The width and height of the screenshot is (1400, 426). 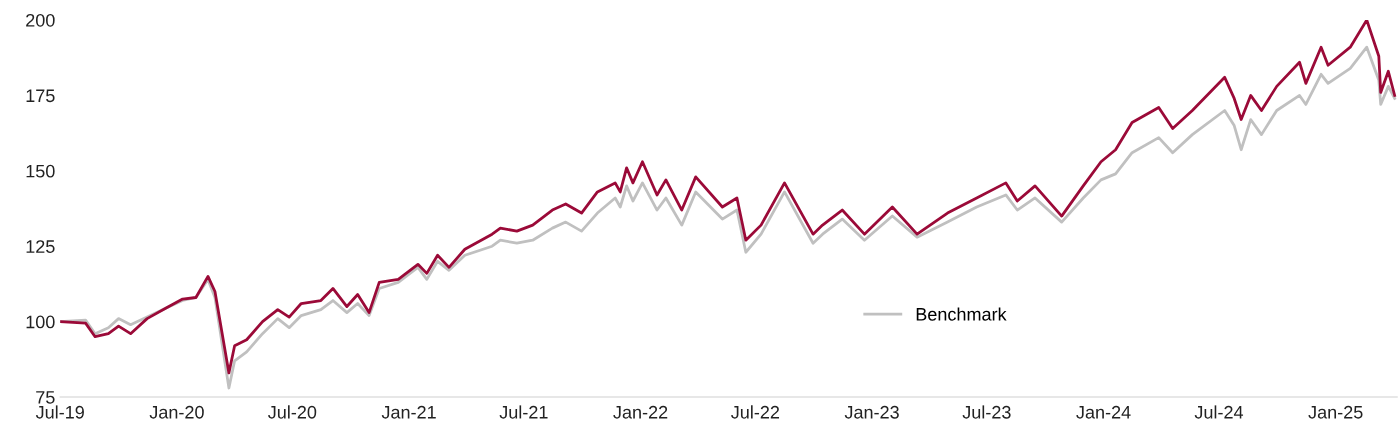 I want to click on x-tick-label: Jan-22, so click(x=640, y=412).